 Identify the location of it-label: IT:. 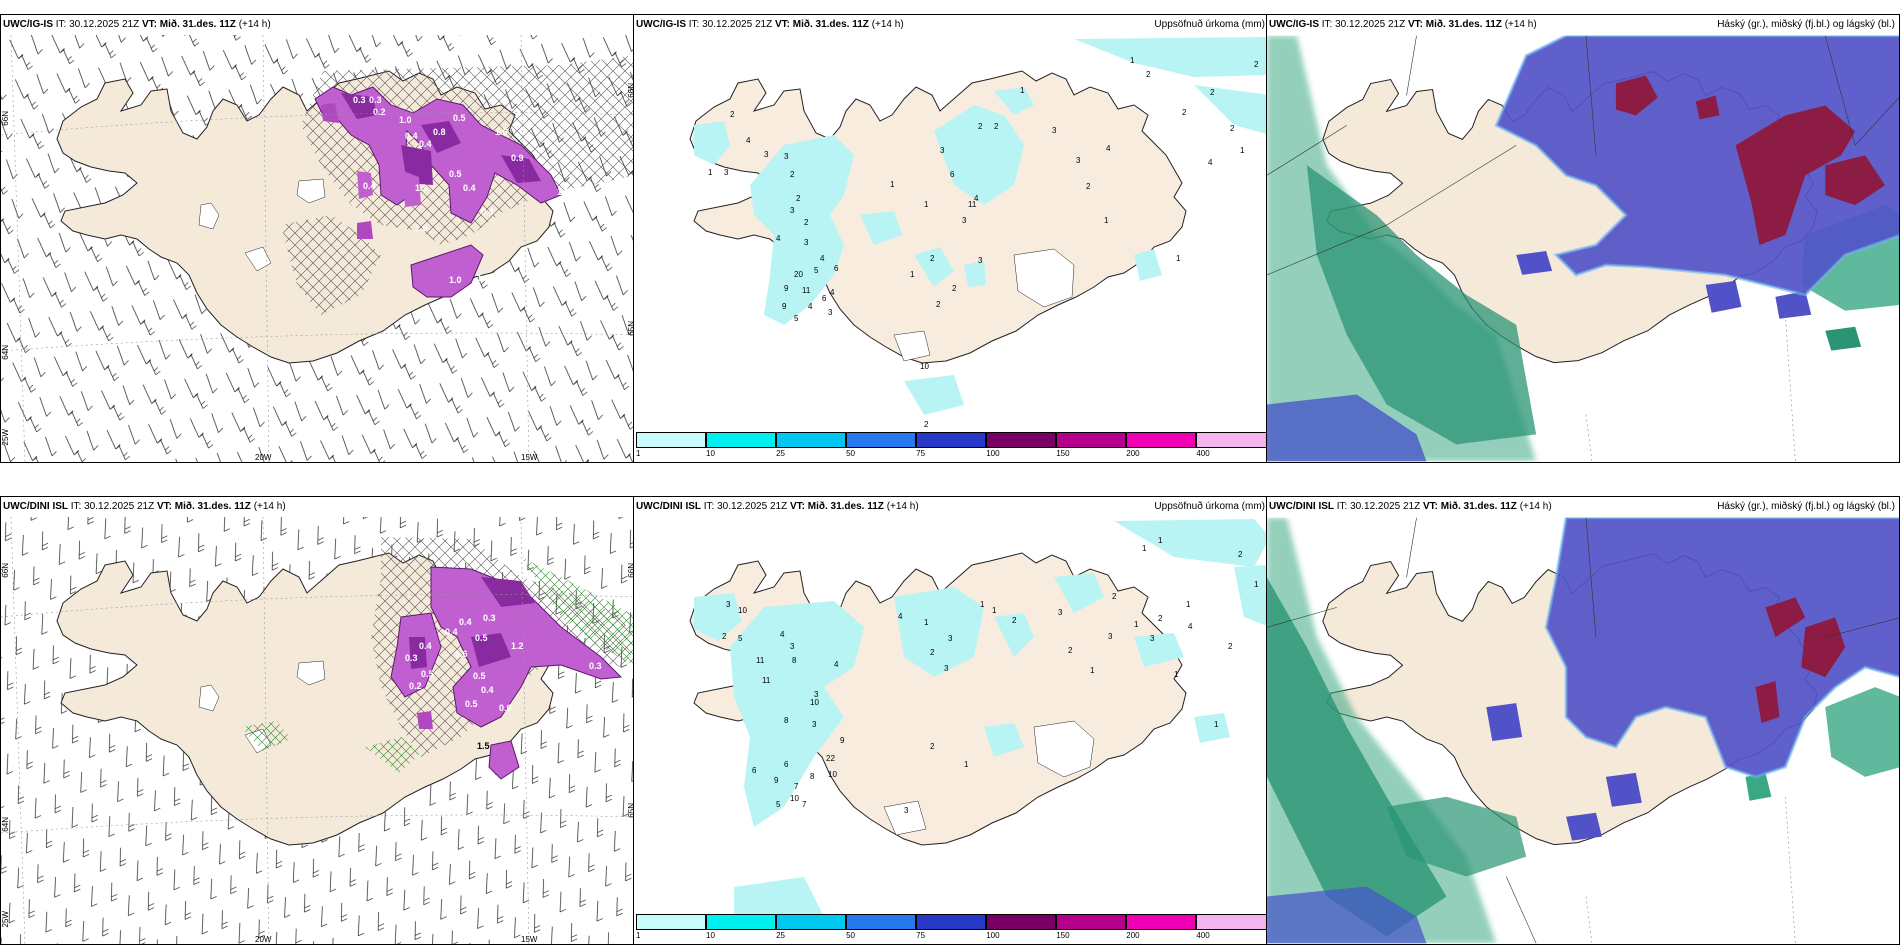
(76, 506).